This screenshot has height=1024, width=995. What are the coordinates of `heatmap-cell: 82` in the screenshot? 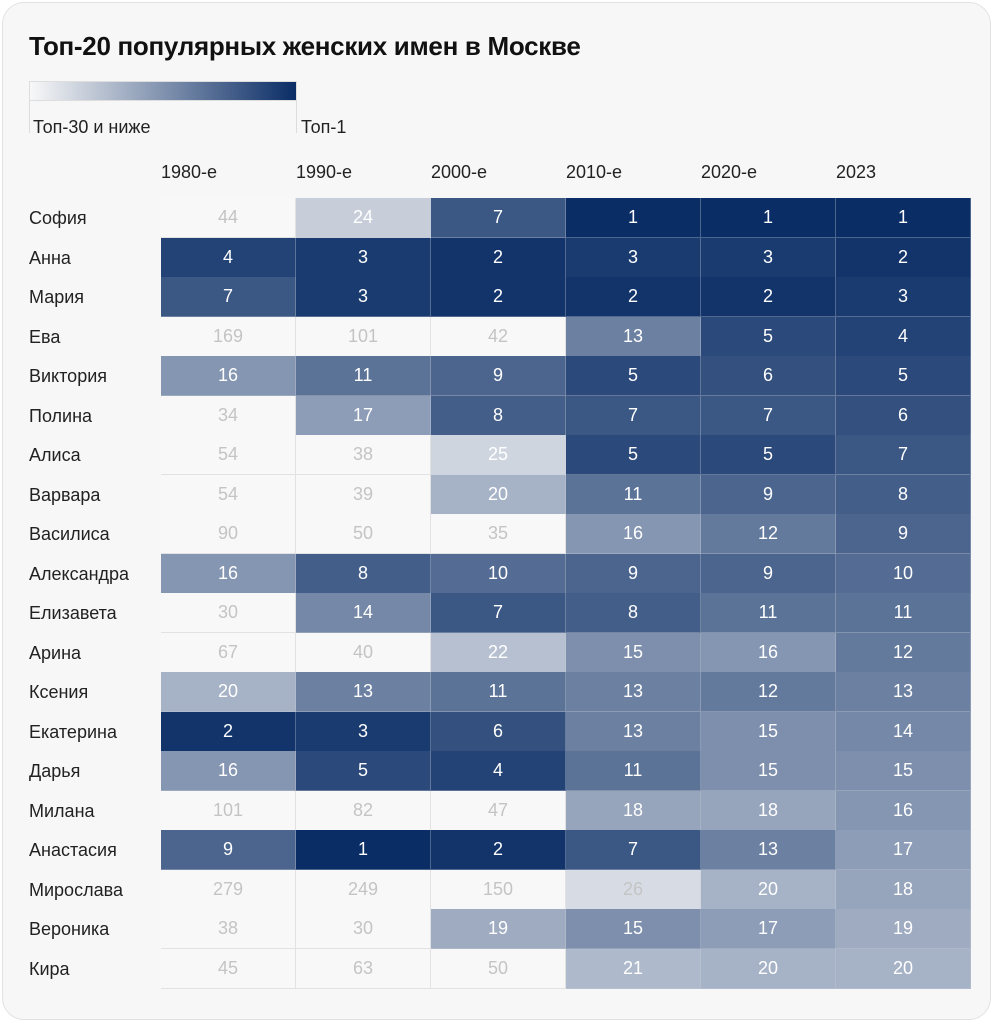 It's located at (363, 810).